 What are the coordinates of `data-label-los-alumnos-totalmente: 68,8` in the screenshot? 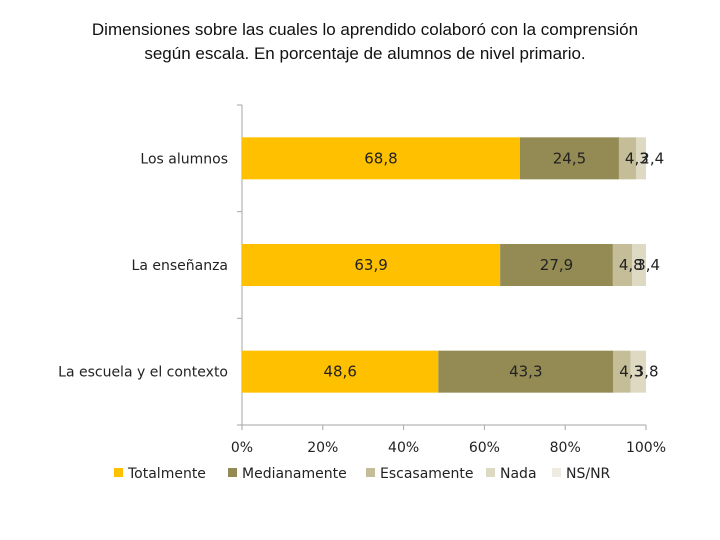 It's located at (380, 158).